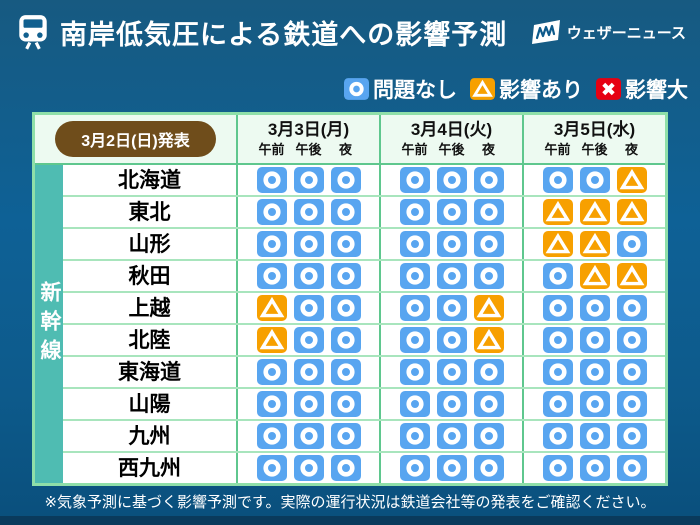 The image size is (700, 525). I want to click on line-name: 北陸, so click(149, 340).